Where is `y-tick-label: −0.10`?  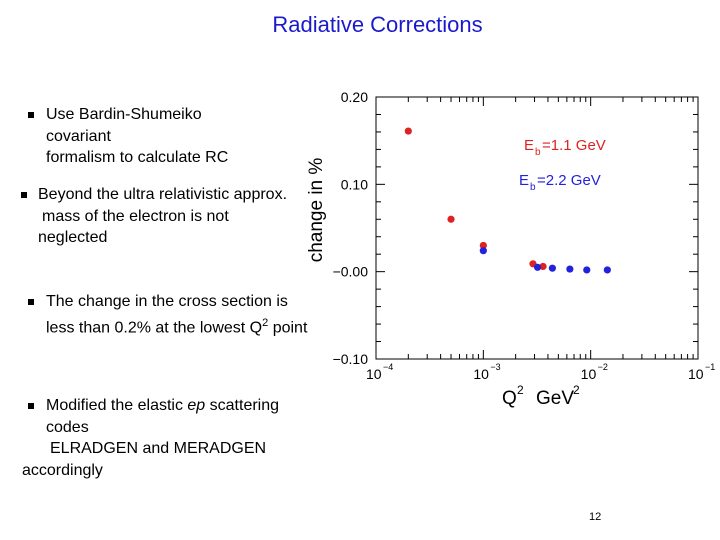
y-tick-label: −0.10 is located at coordinates (351, 359).